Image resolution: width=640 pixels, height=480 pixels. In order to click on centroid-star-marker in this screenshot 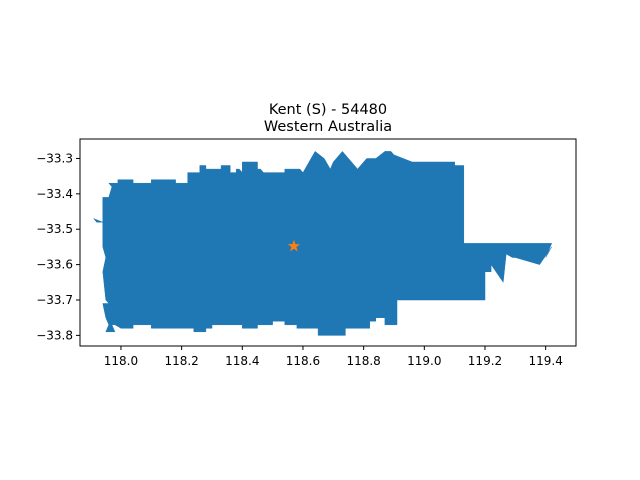, I will do `click(294, 245)`.